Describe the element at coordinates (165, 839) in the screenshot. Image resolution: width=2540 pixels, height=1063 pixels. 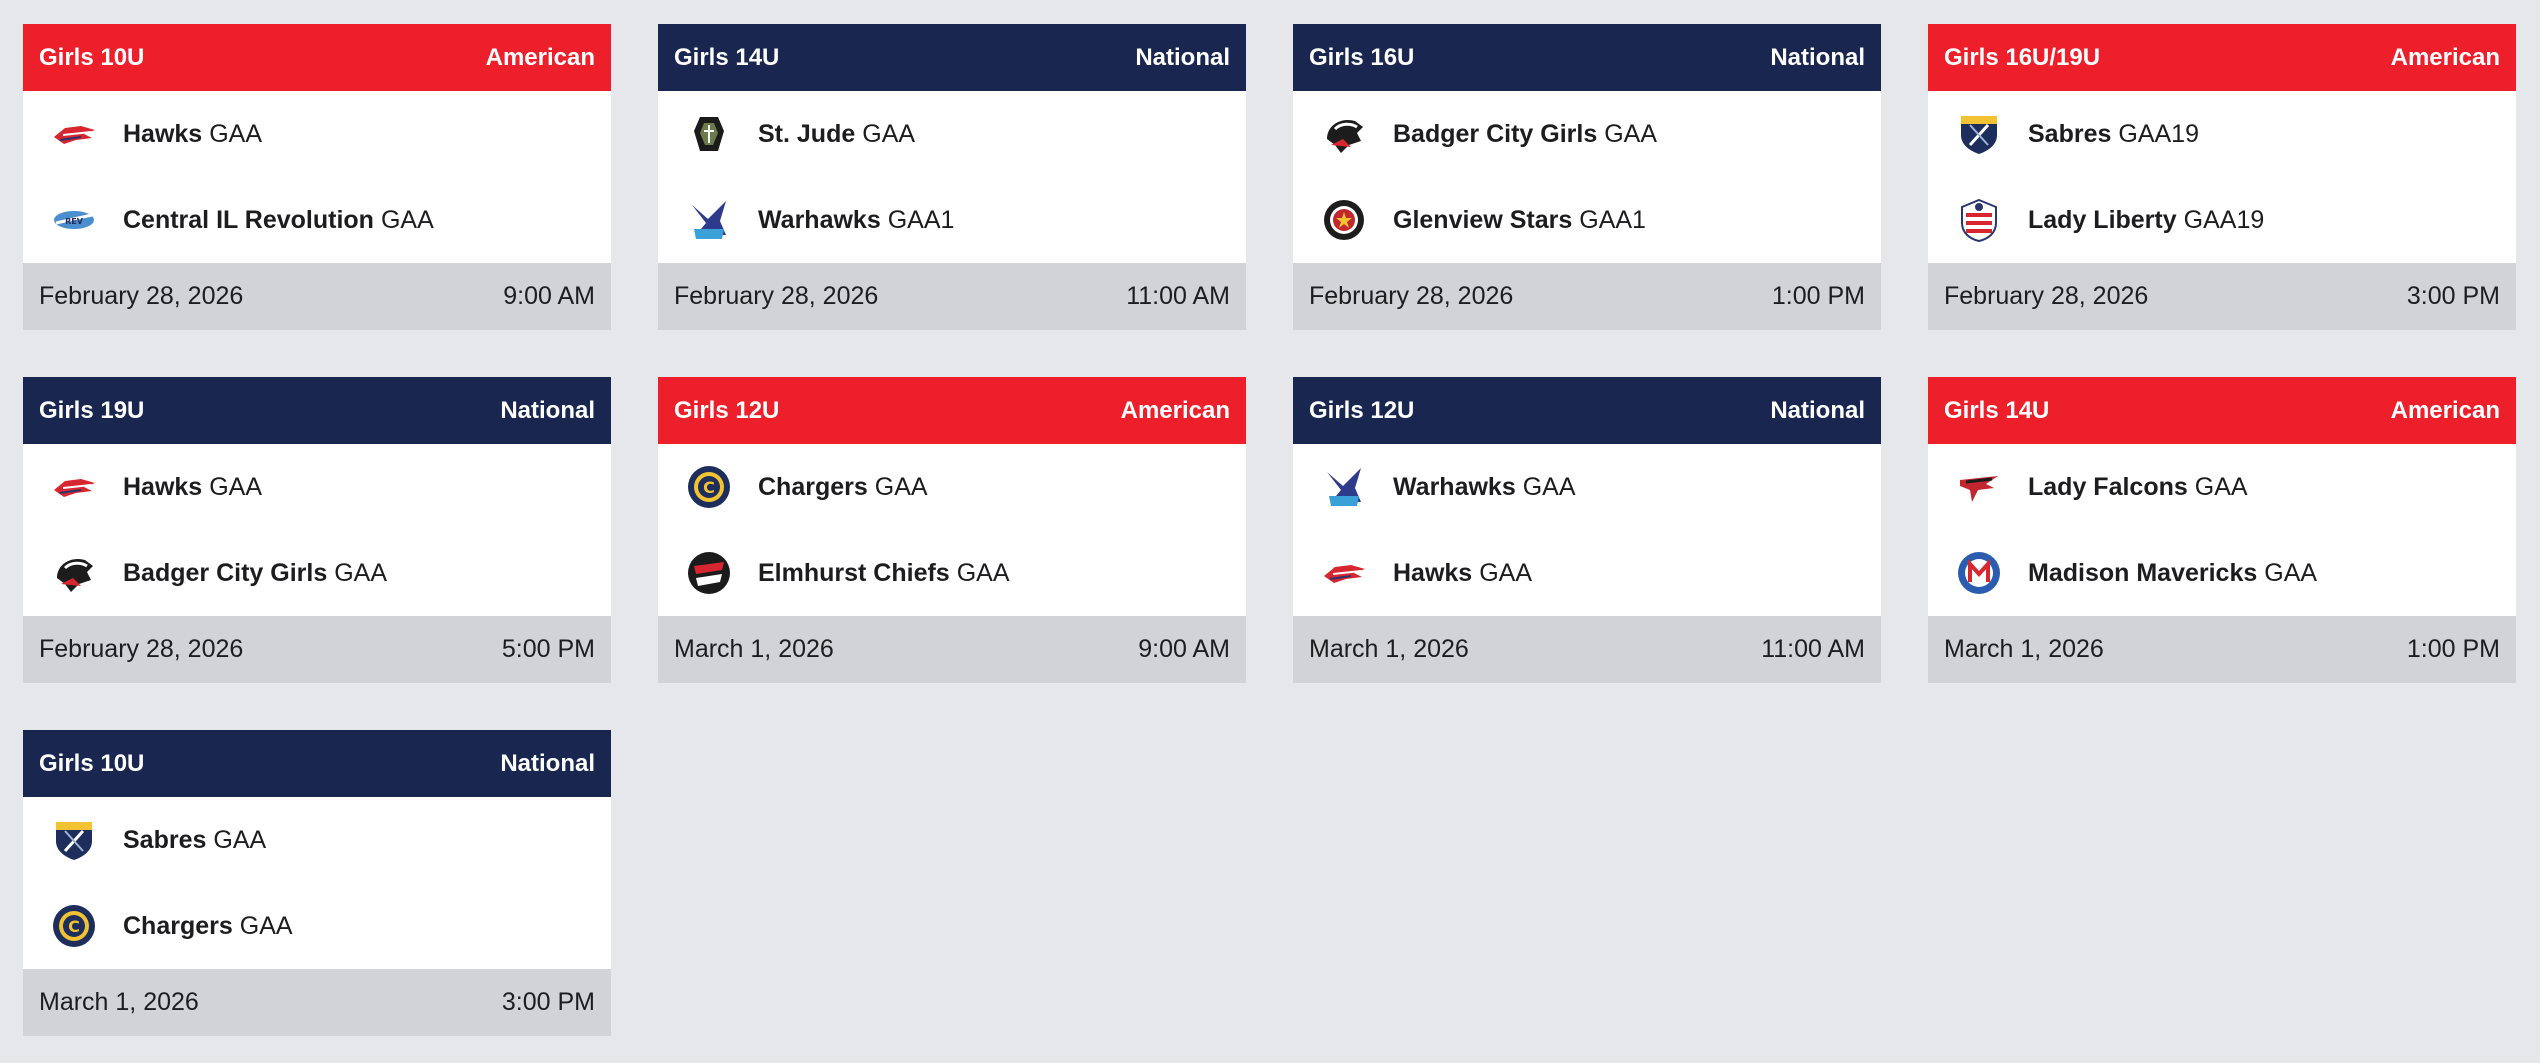
I see `team-name: Sabres` at that location.